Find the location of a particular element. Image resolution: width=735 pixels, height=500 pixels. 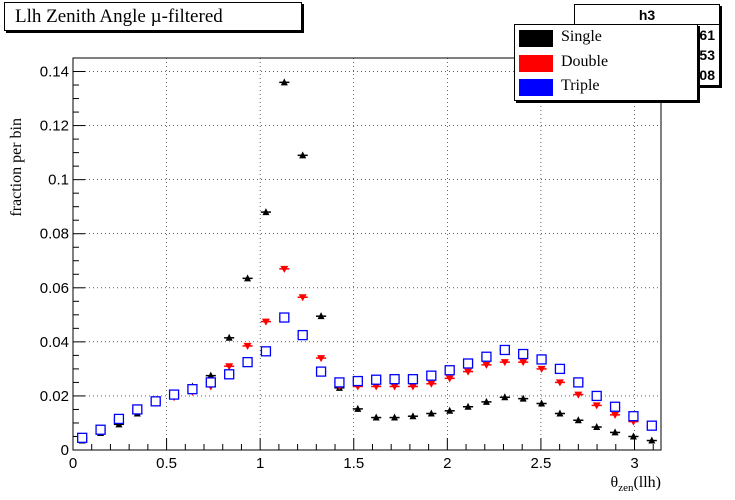

x-tick-label: 2 is located at coordinates (447, 463).